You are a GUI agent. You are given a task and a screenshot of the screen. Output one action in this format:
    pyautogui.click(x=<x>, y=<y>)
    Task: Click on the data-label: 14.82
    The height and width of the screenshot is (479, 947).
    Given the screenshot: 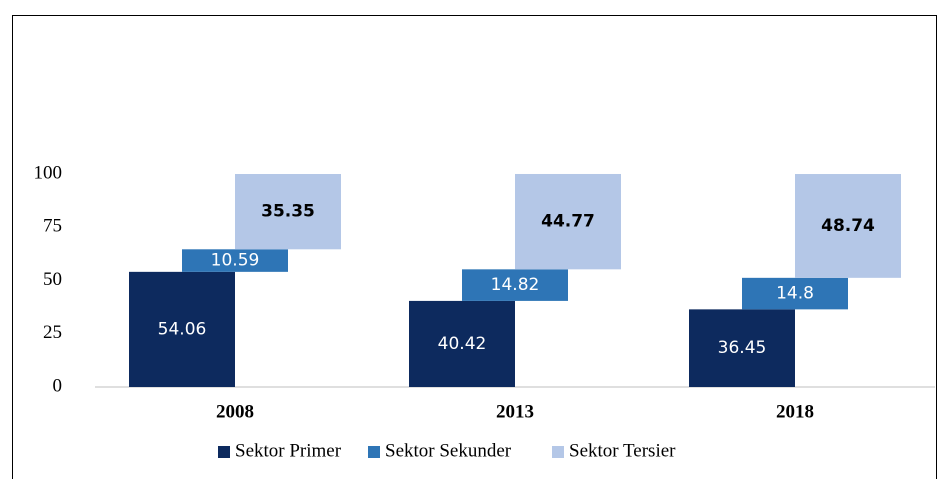 What is the action you would take?
    pyautogui.click(x=515, y=285)
    